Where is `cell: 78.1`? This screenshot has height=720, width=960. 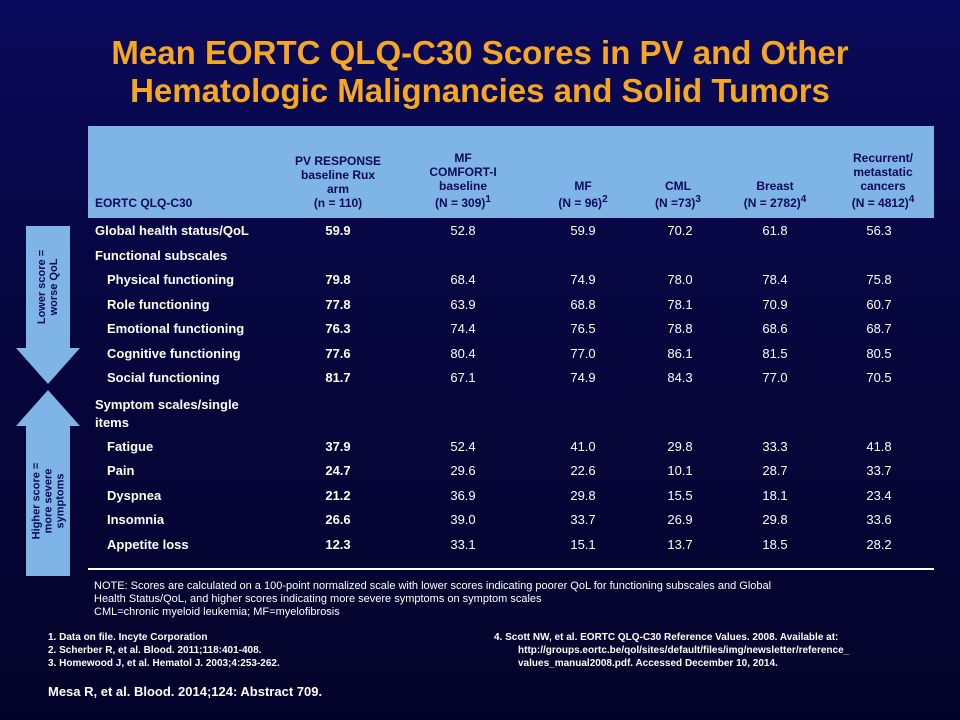 cell: 78.1 is located at coordinates (680, 304).